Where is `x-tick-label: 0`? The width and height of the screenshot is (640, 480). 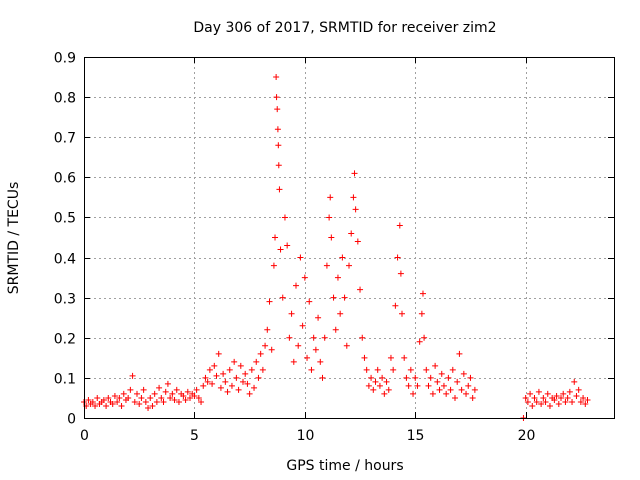
x-tick-label: 0 is located at coordinates (84, 436).